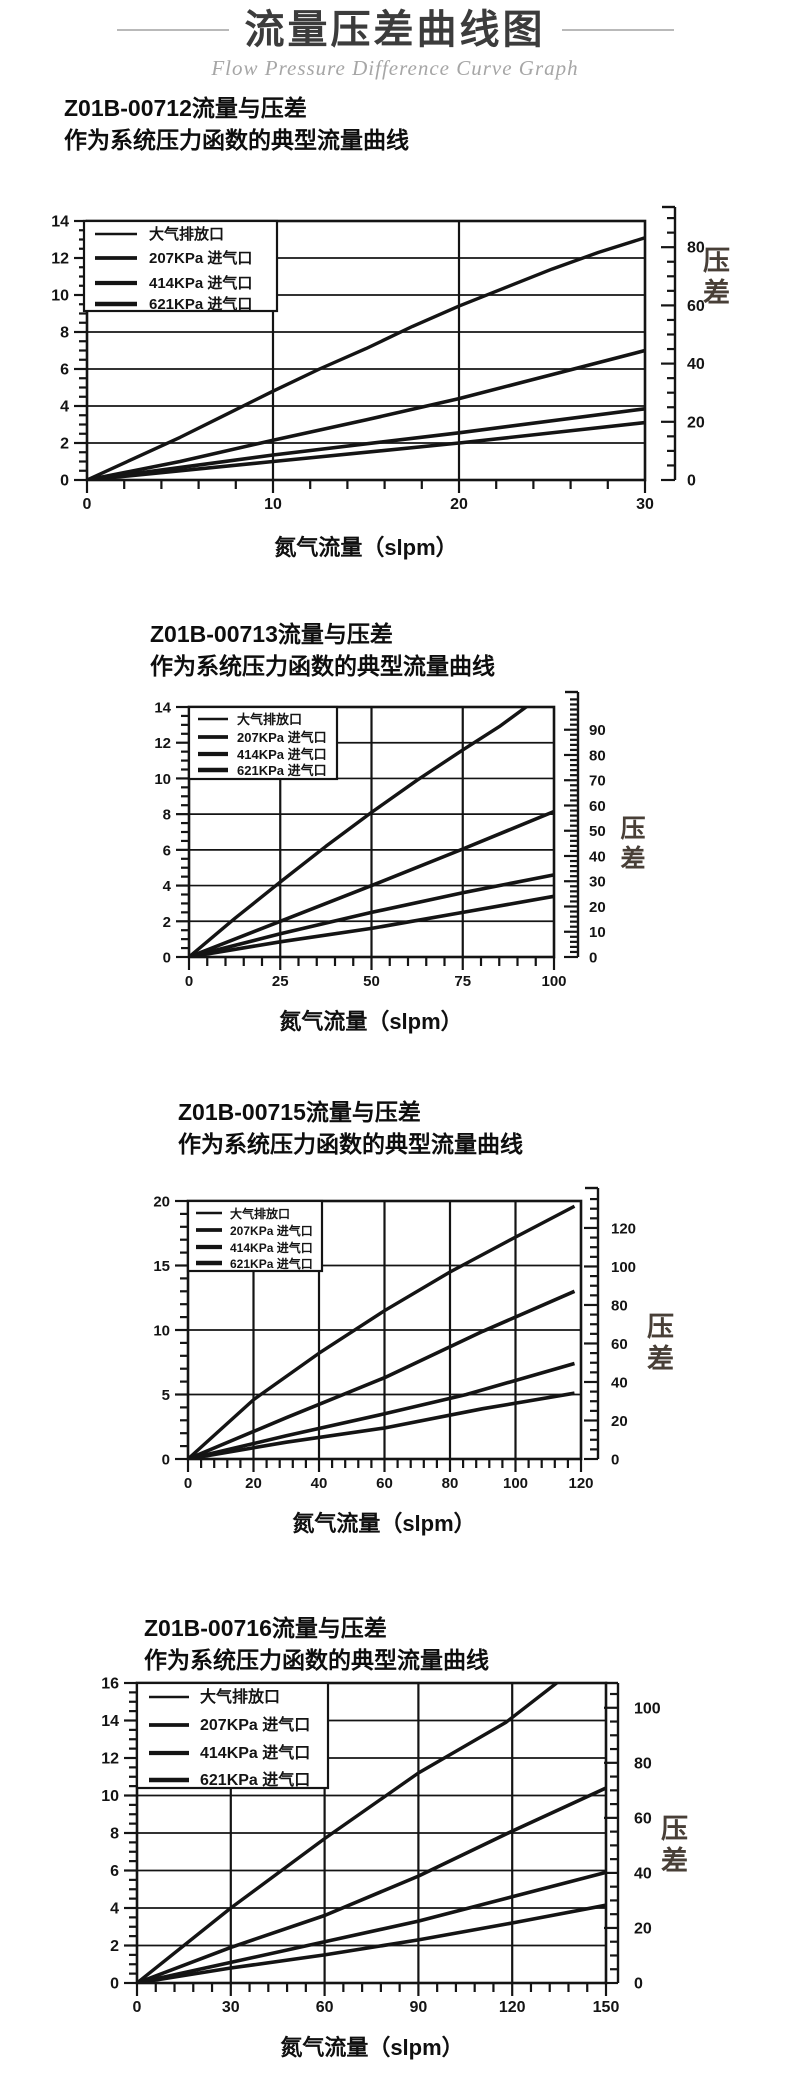 The image size is (790, 2089). I want to click on svg-text: 70, so click(597, 781).